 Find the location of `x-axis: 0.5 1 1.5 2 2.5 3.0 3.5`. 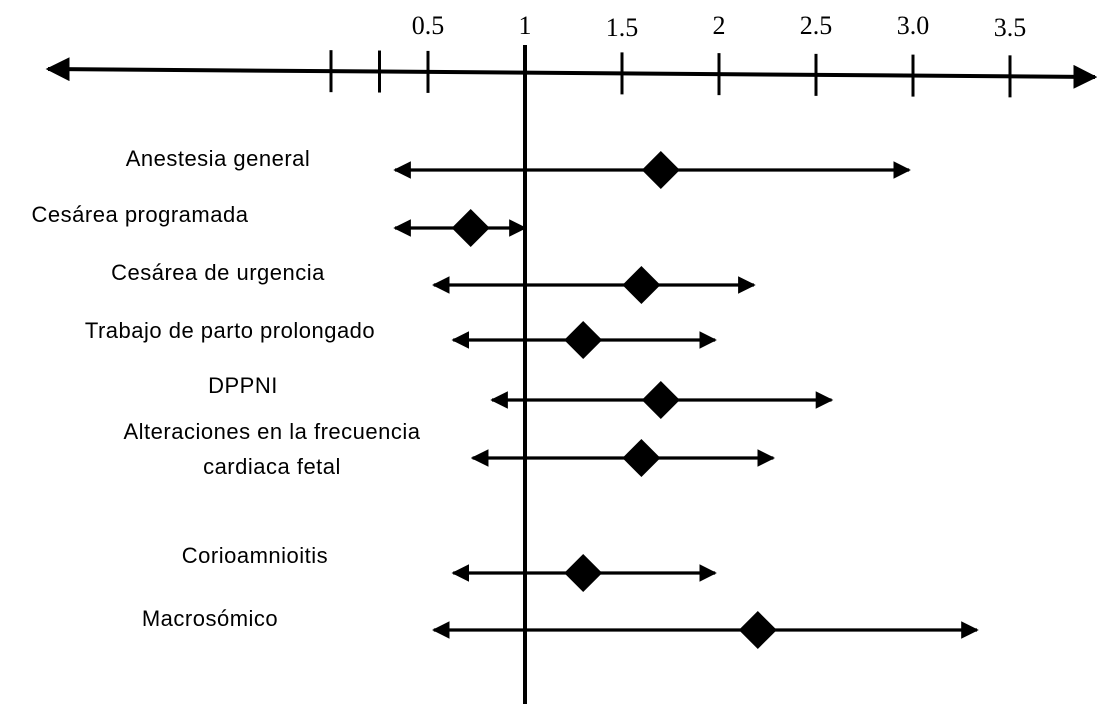

x-axis: 0.5 1 1.5 2 2.5 3.0 3.5 is located at coordinates (571, 54).